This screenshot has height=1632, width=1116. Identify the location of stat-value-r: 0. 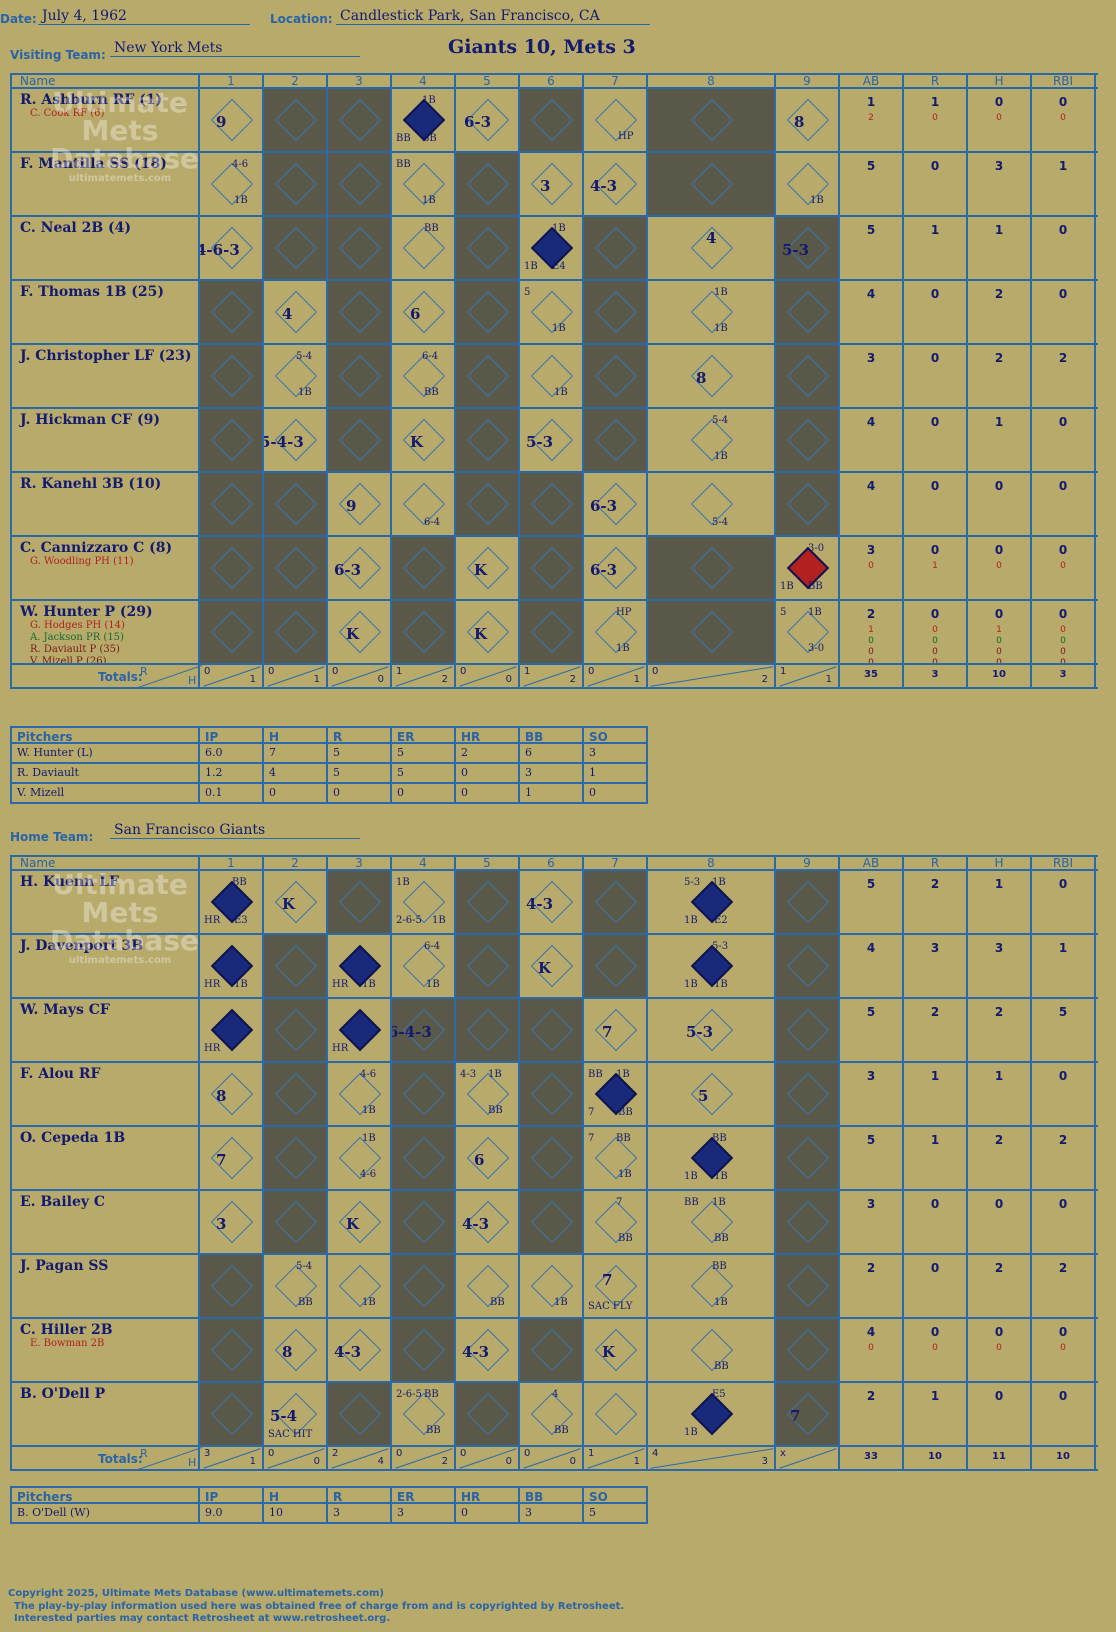
(935, 422).